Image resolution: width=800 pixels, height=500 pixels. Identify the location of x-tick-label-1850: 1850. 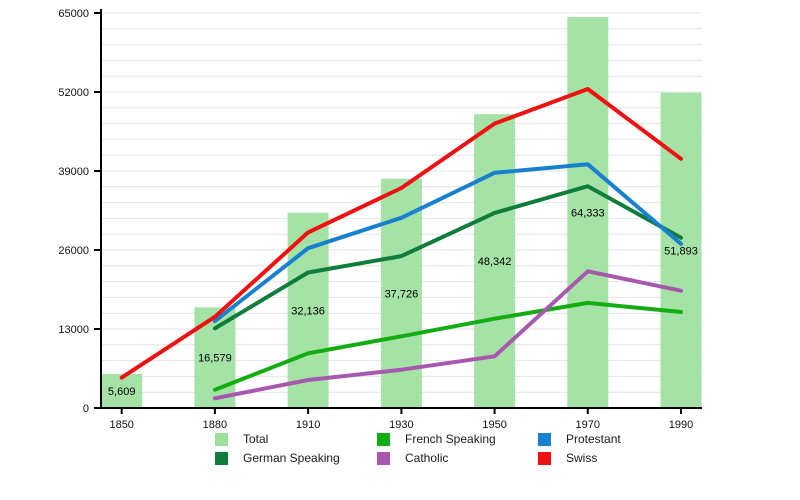
(121, 425).